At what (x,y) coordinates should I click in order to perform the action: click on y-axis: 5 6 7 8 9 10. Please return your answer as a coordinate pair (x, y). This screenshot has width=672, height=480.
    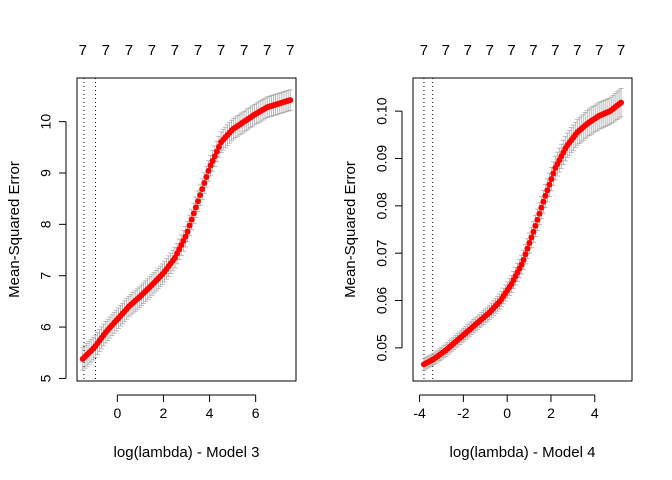
    Looking at the image, I should click on (52, 248).